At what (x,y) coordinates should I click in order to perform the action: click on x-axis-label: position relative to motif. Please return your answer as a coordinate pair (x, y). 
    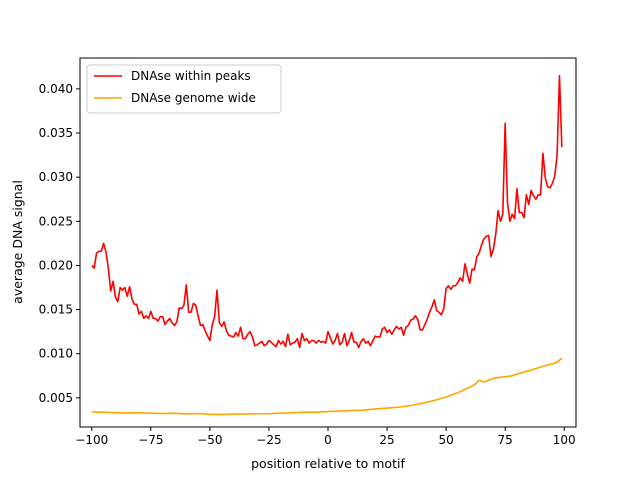
    Looking at the image, I should click on (328, 463).